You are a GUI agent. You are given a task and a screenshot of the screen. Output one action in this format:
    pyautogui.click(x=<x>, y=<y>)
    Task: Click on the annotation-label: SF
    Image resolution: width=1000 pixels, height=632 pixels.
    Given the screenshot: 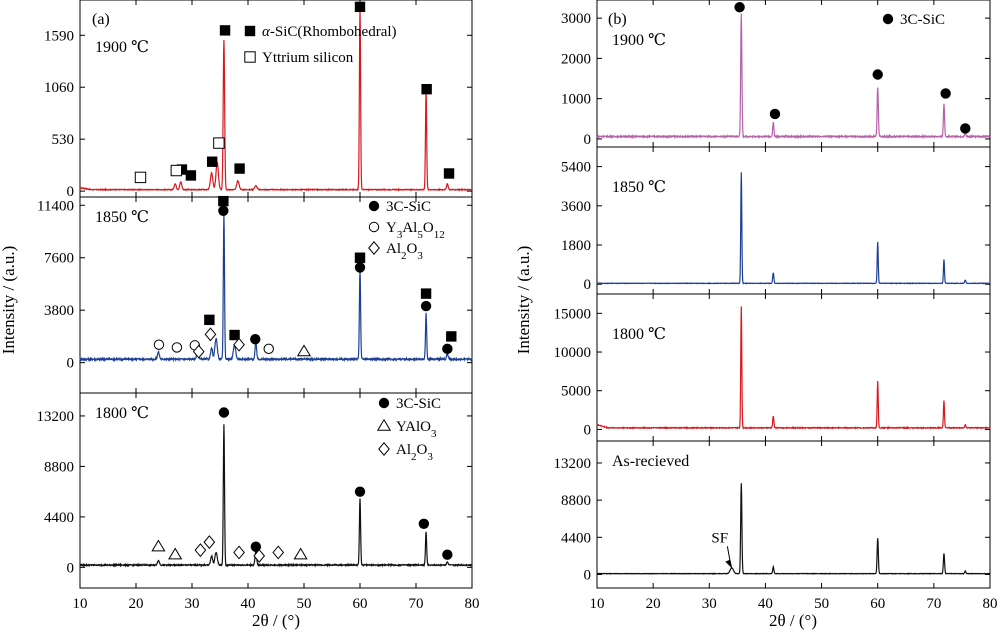 What is the action you would take?
    pyautogui.click(x=719, y=538)
    